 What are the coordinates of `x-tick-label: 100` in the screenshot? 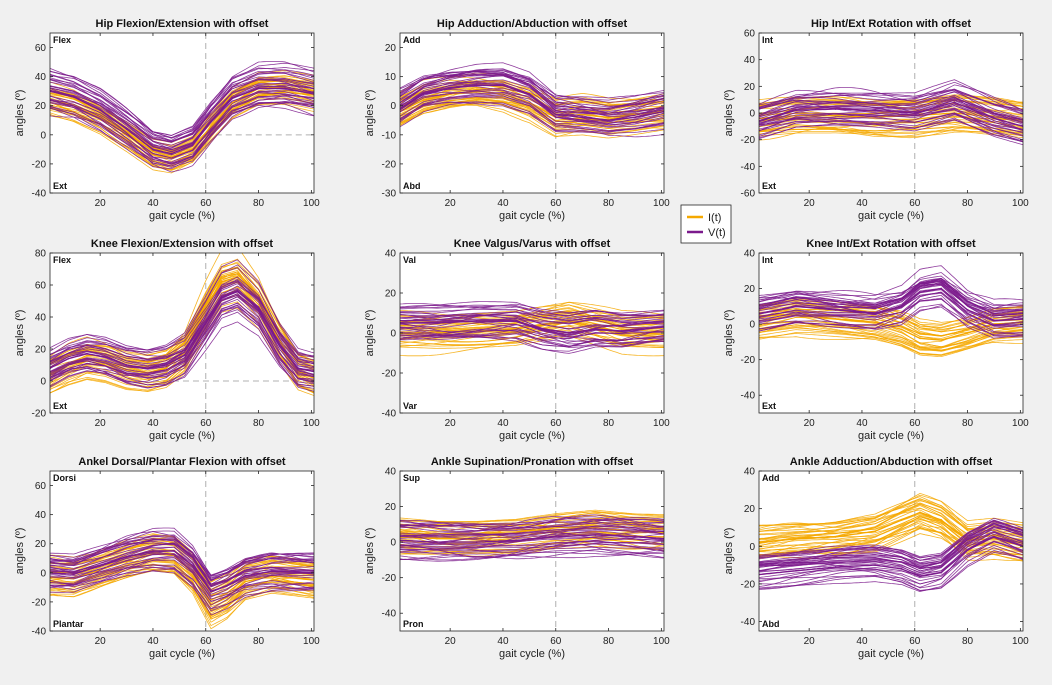 It's located at (311, 203).